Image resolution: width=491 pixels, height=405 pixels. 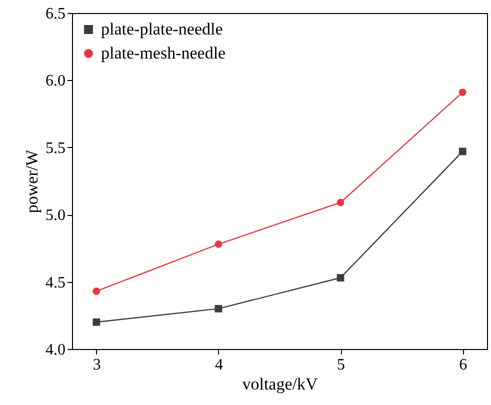 What do you see at coordinates (162, 29) in the screenshot?
I see `legend-label: plate-plate-needle` at bounding box center [162, 29].